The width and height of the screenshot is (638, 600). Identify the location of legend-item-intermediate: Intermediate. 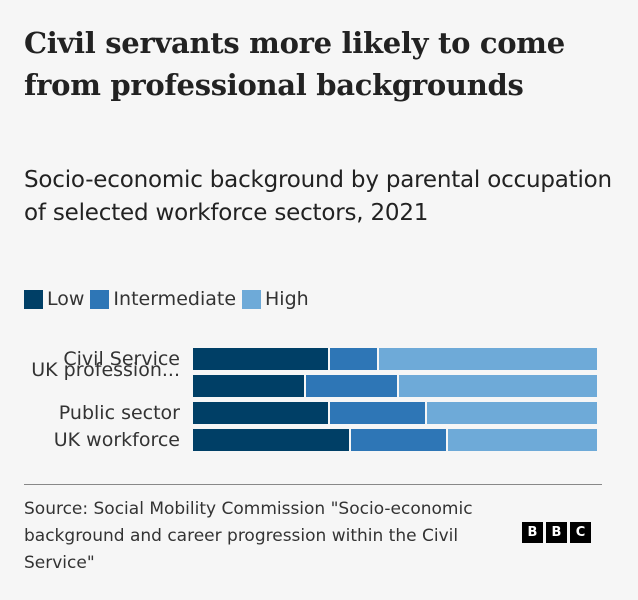
(163, 299).